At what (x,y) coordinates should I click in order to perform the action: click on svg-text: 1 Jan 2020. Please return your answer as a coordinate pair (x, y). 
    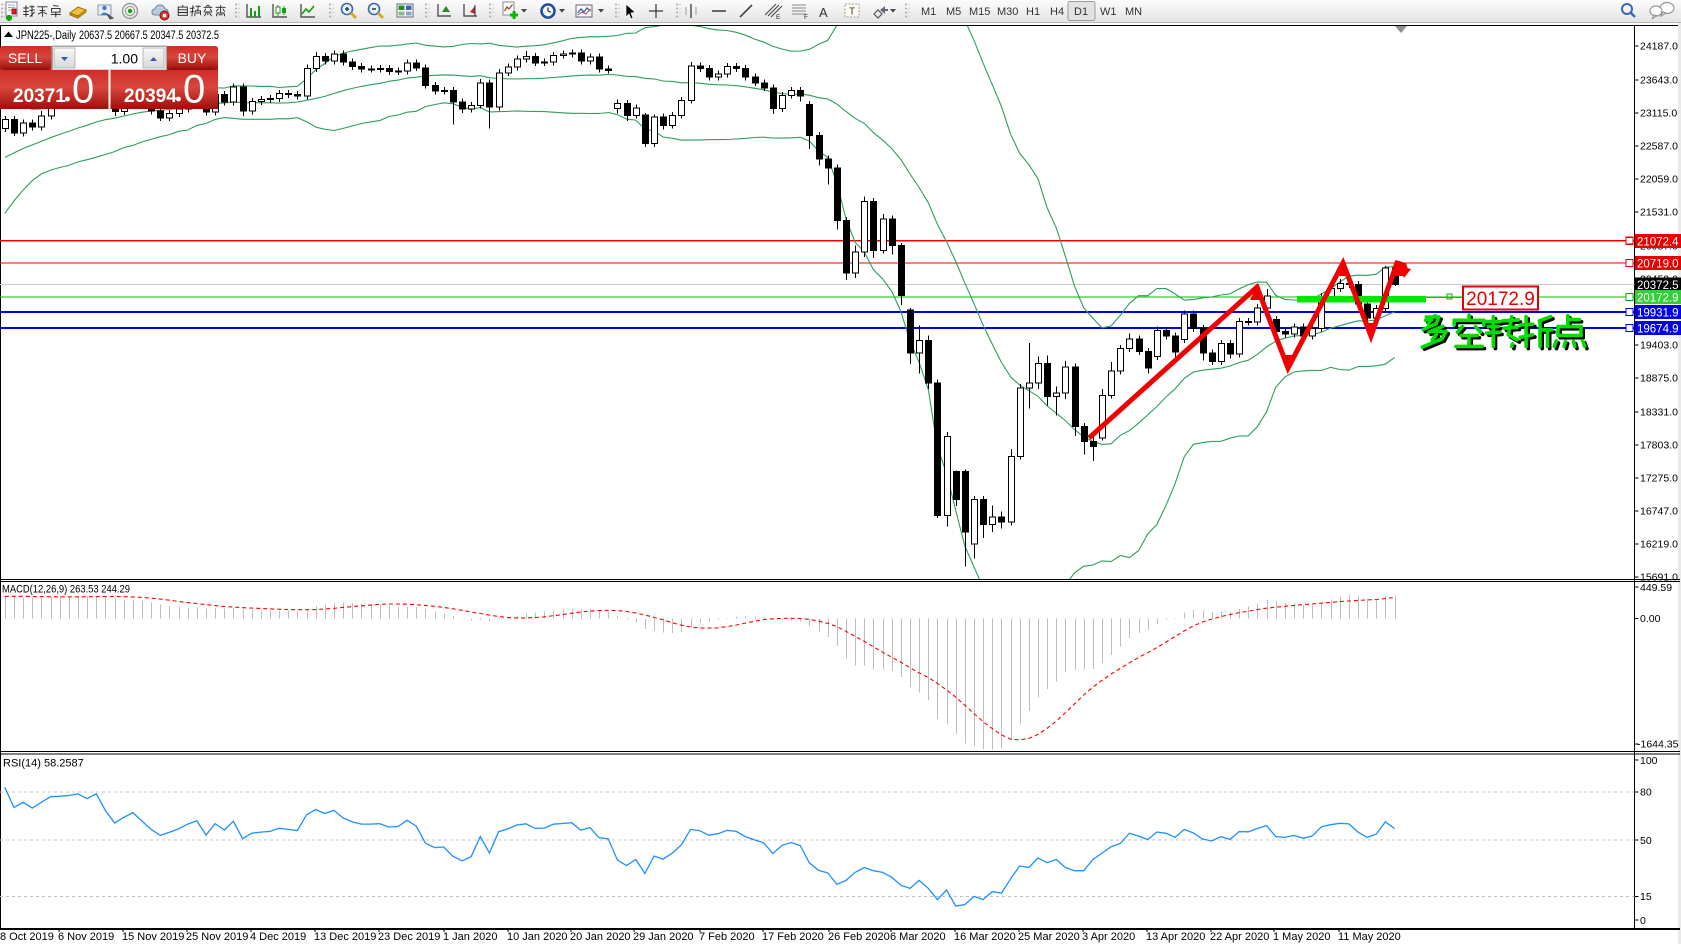
    Looking at the image, I should click on (470, 937).